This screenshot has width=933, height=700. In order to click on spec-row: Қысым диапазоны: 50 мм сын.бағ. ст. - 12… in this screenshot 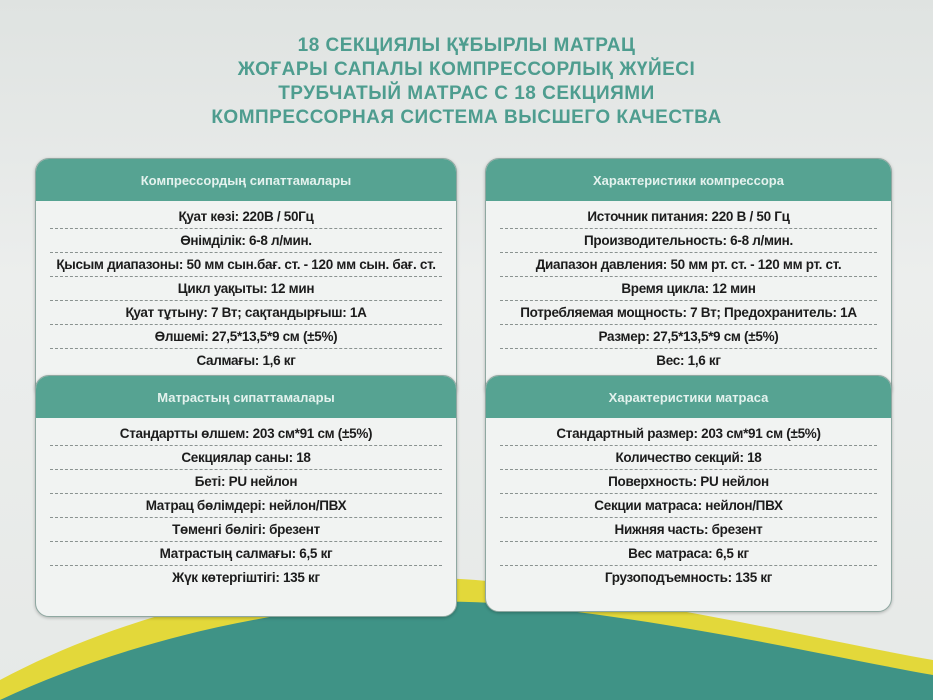, I will do `click(246, 265)`.